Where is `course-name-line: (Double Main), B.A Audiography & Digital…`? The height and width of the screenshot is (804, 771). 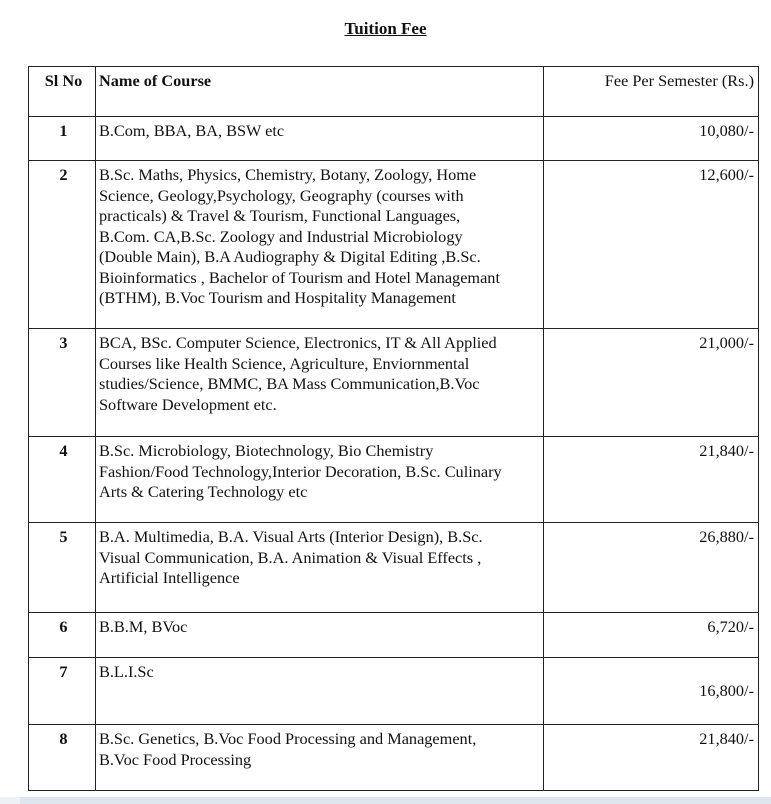 course-name-line: (Double Main), B.A Audiography & Digital… is located at coordinates (290, 256).